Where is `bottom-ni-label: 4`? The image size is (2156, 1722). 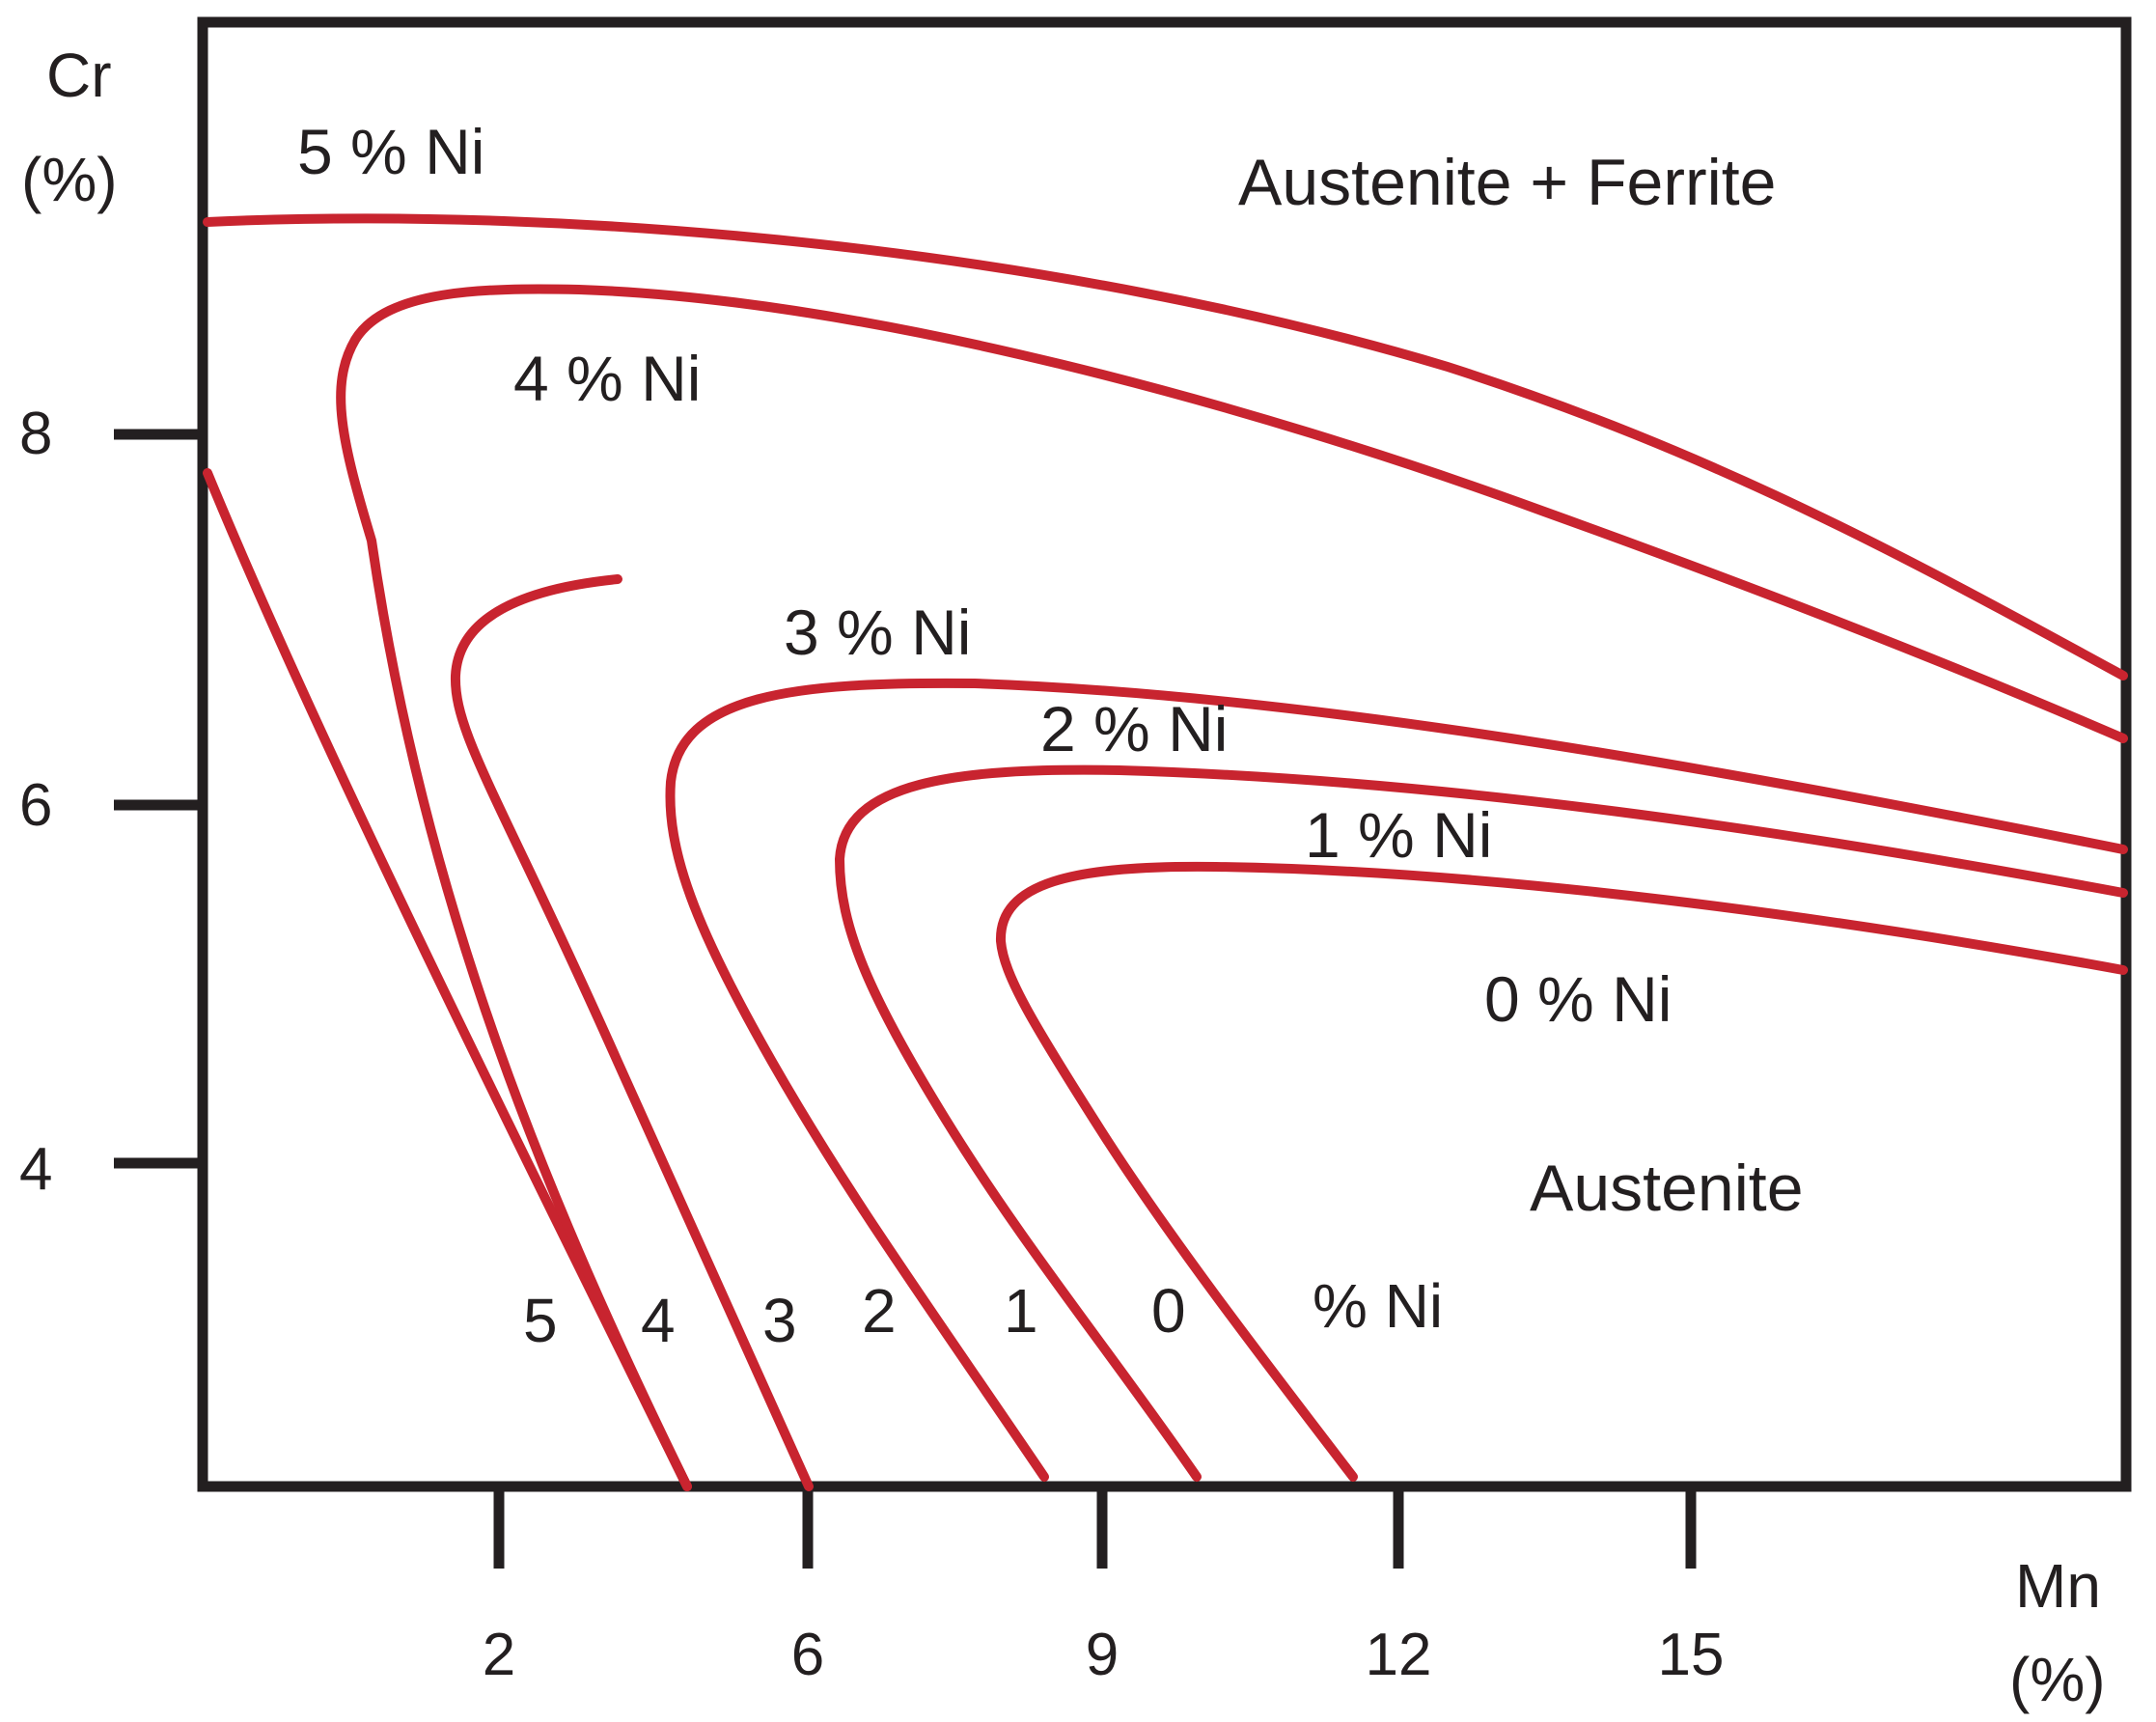
bottom-ni-label: 4 is located at coordinates (658, 1320).